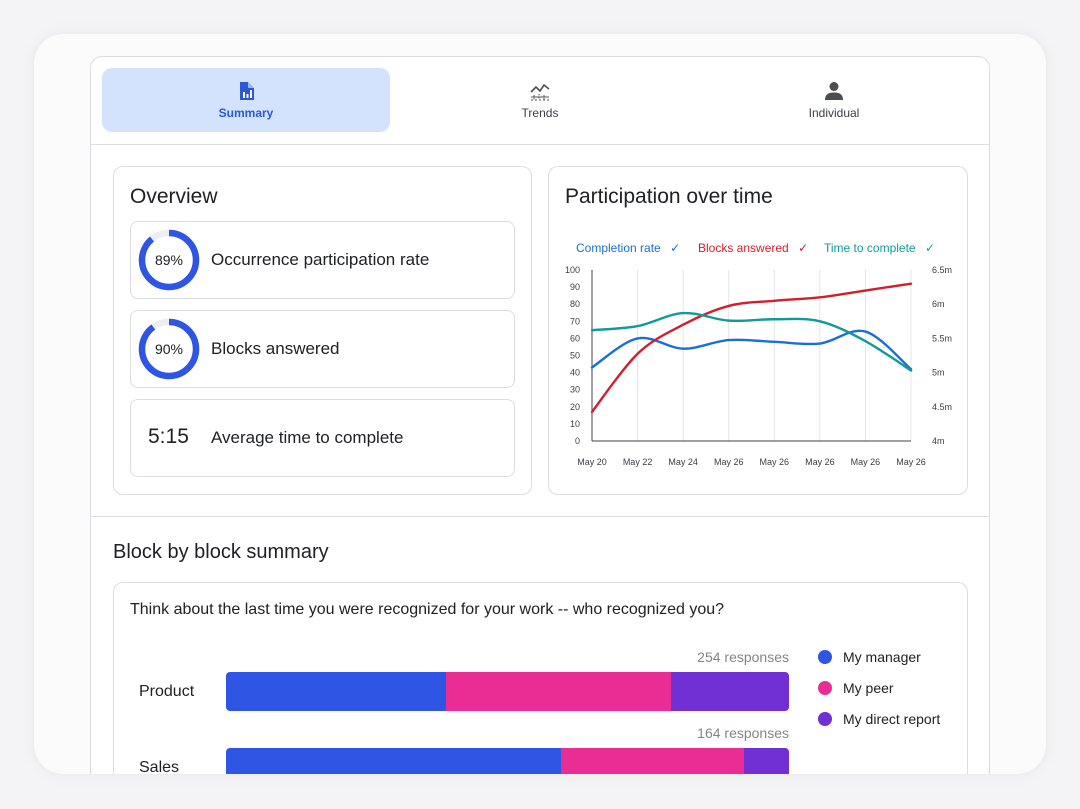 The height and width of the screenshot is (809, 1080). I want to click on series-line-completion-rate, so click(751, 350).